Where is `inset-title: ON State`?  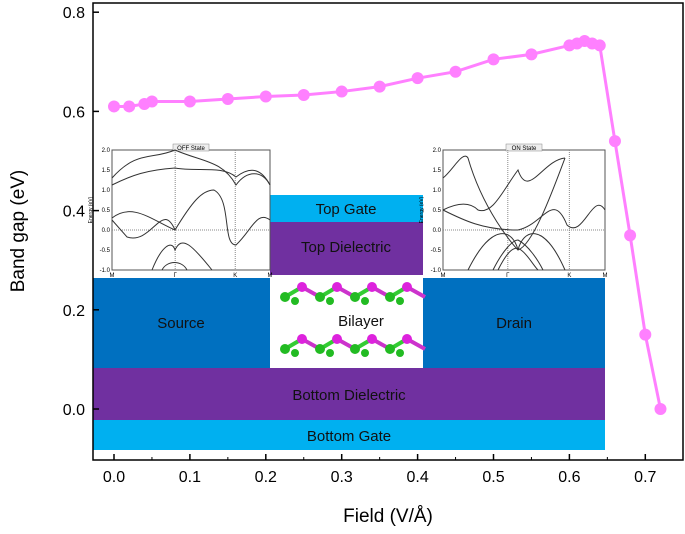 inset-title: ON State is located at coordinates (524, 149).